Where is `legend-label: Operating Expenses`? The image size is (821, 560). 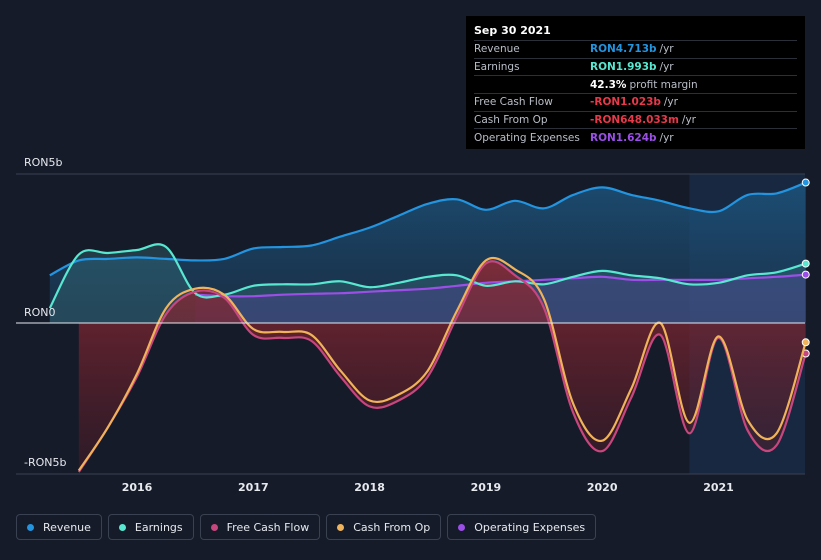 legend-label: Operating Expenses is located at coordinates (530, 527).